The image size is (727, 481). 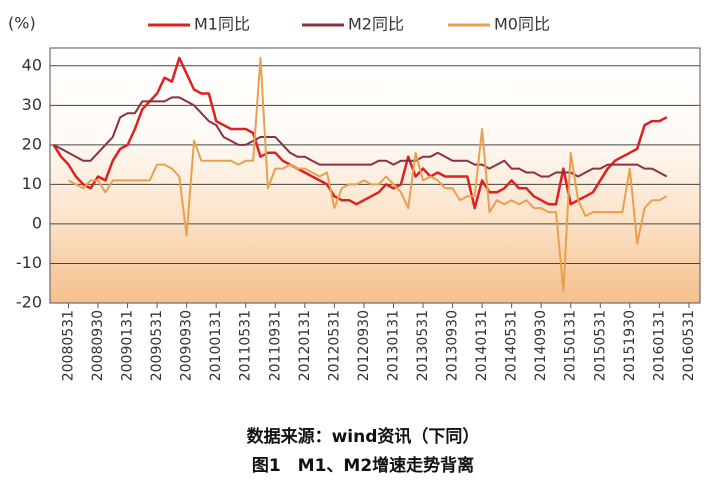 What do you see at coordinates (376, 24) in the screenshot?
I see `legend-label: M2同比` at bounding box center [376, 24].